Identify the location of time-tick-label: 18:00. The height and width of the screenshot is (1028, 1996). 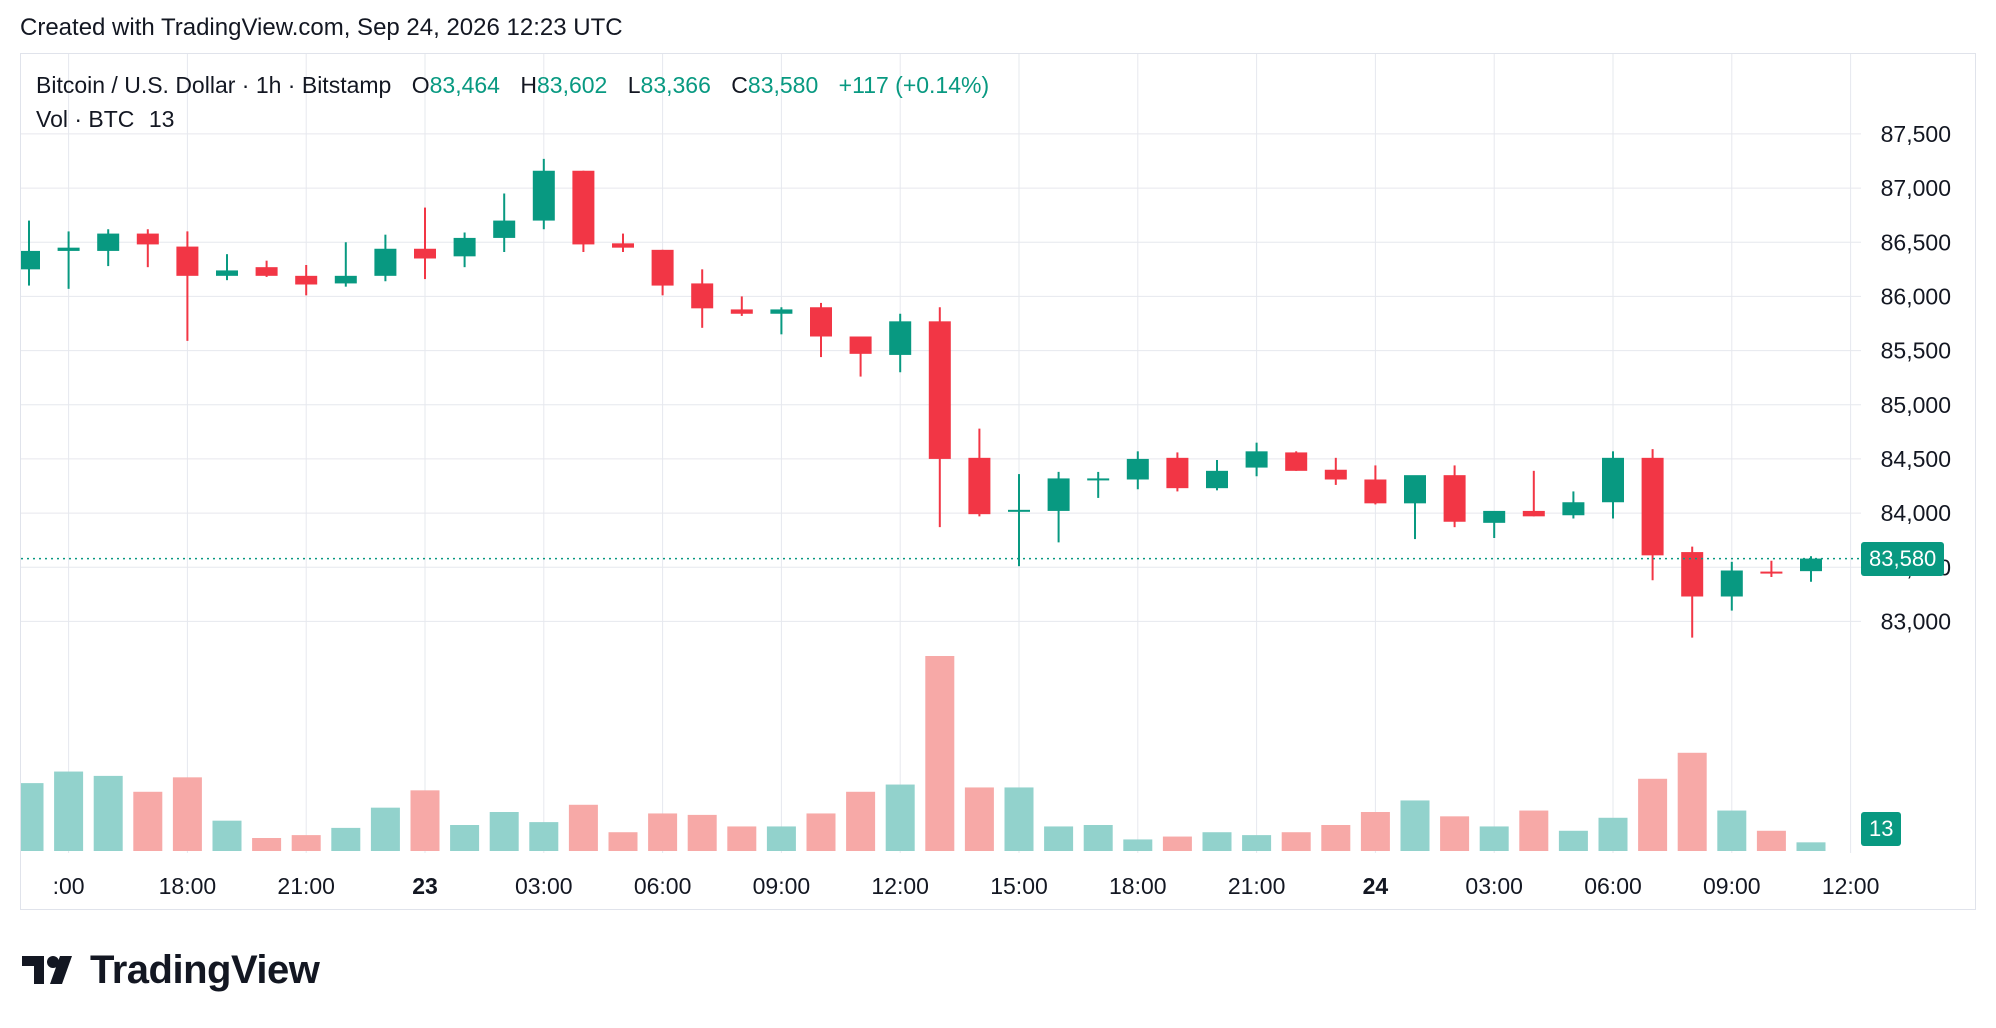
(1138, 886).